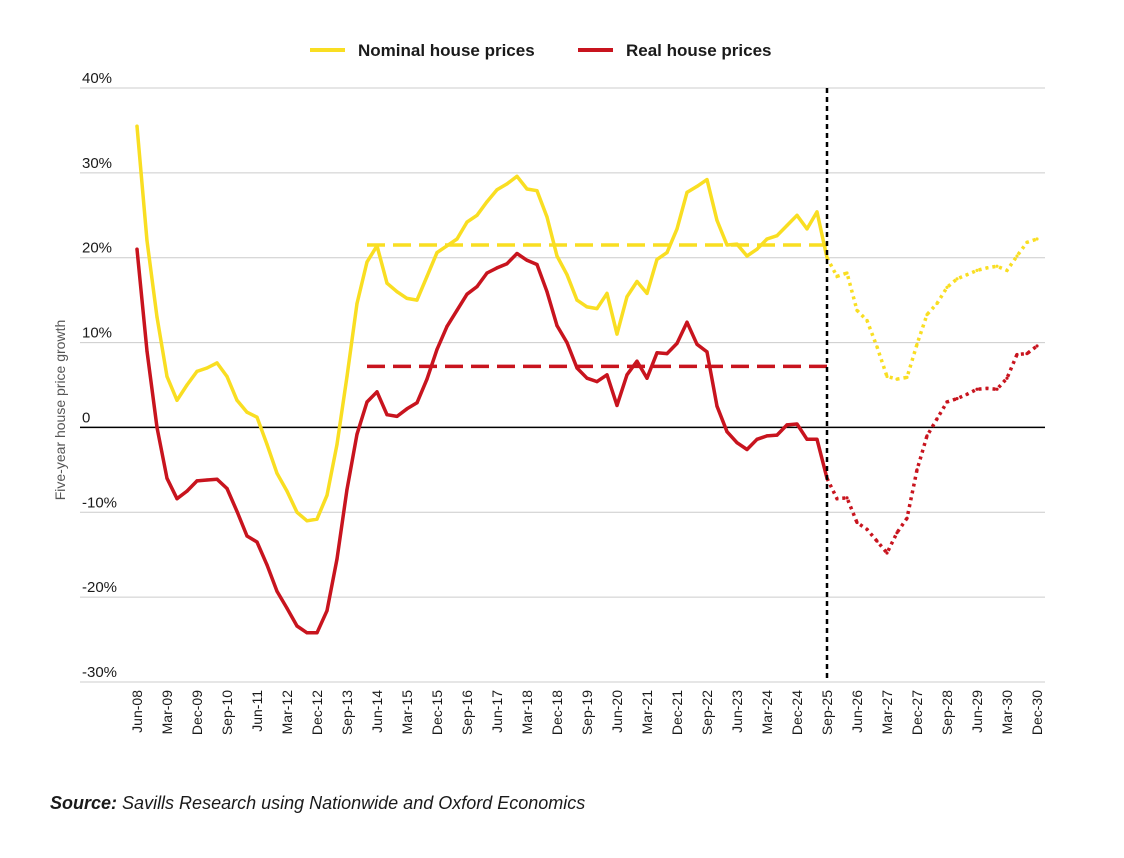 This screenshot has height=858, width=1124. I want to click on x-tick-label: Jun-17, so click(497, 711).